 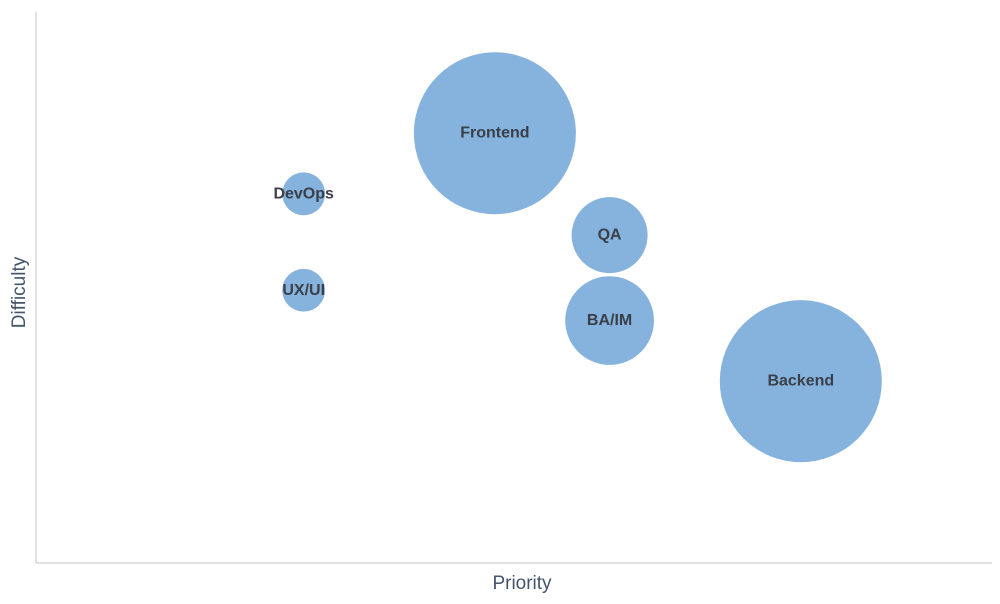 I want to click on bubble-frontend, so click(x=494, y=133).